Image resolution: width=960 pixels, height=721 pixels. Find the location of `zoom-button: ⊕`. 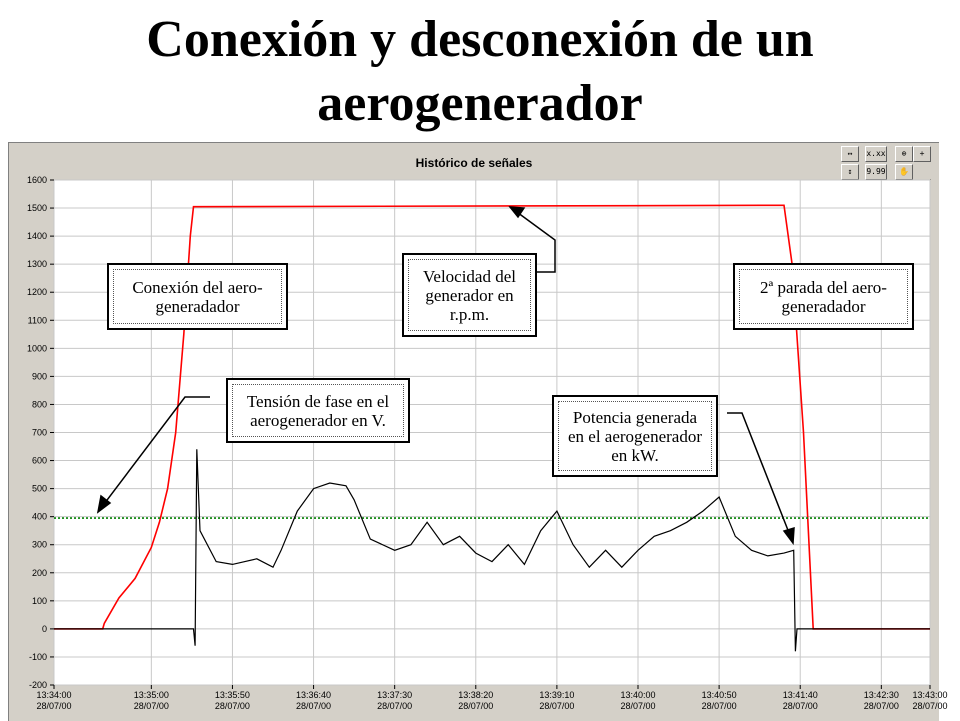

zoom-button: ⊕ is located at coordinates (904, 154).